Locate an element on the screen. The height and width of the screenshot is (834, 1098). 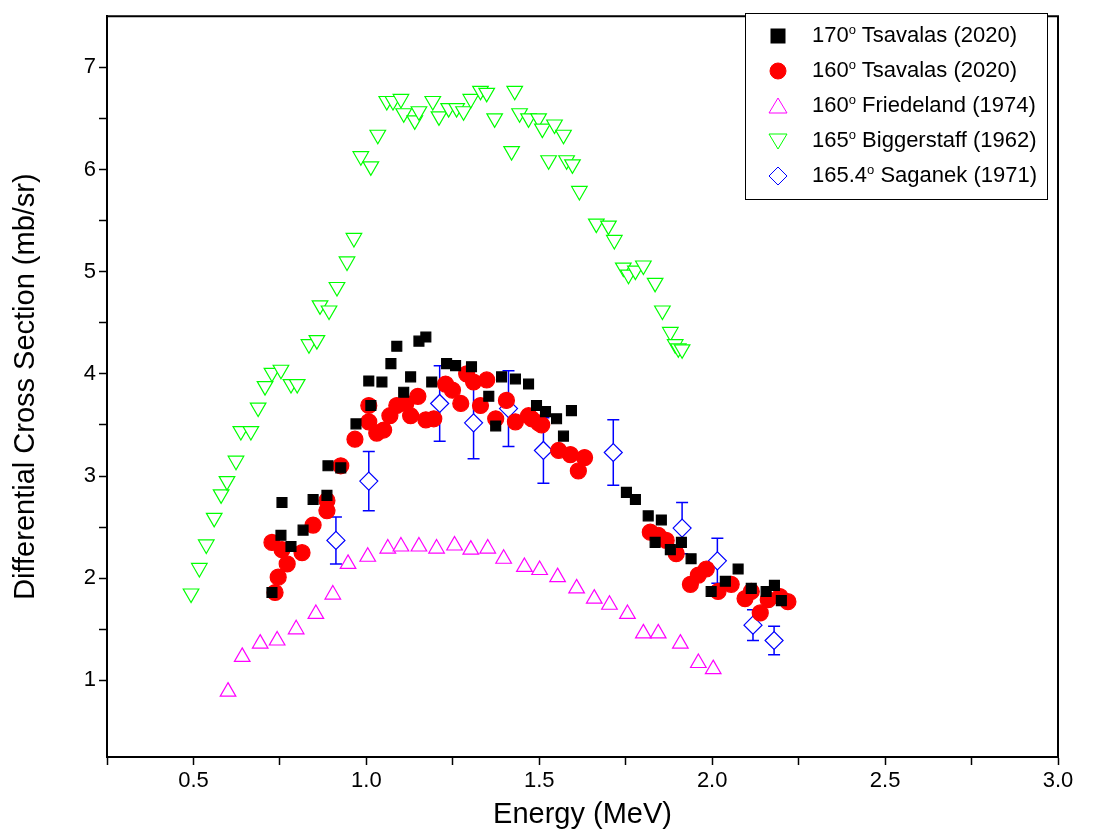
x-tick-label: 1.0 is located at coordinates (366, 780).